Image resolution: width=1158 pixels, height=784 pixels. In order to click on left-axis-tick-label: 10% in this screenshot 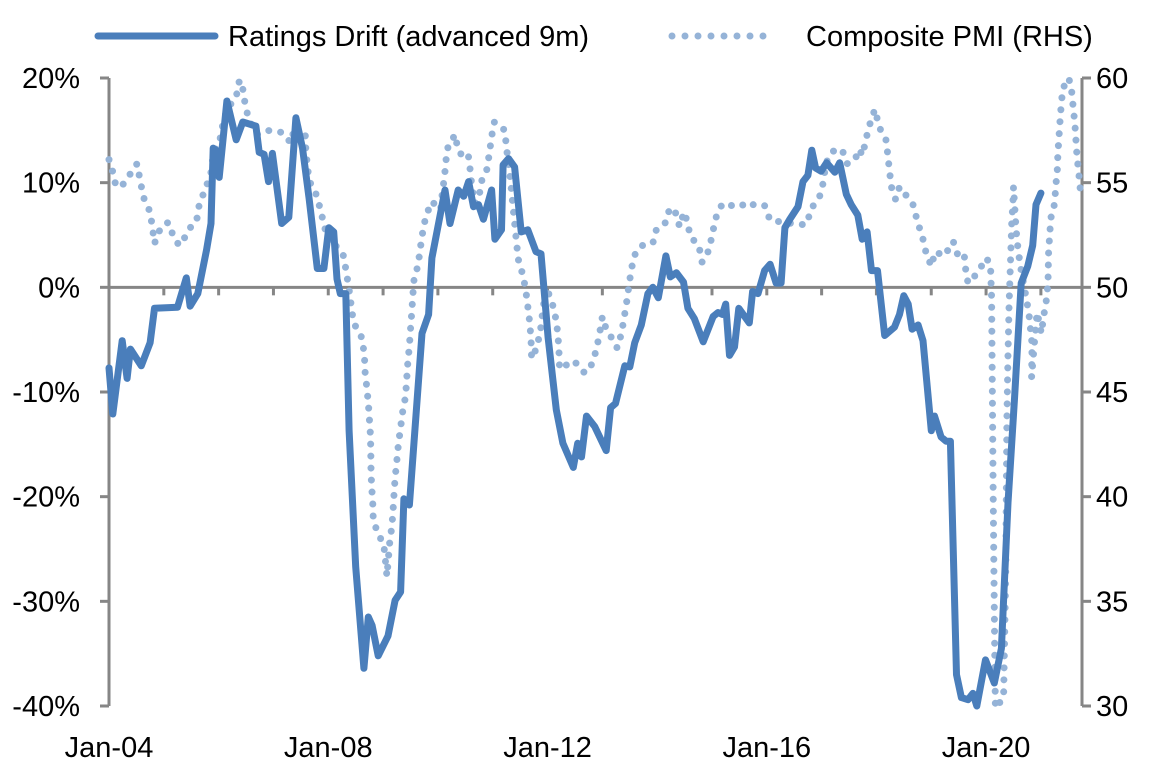, I will do `click(51, 184)`.